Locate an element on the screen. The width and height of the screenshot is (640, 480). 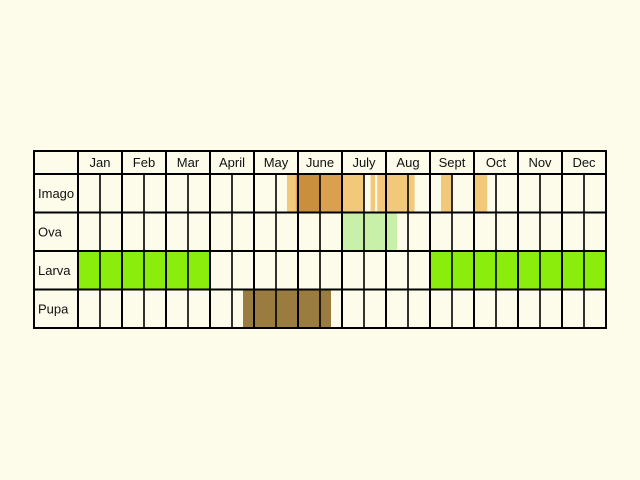
stage-label: Ova is located at coordinates (50, 231).